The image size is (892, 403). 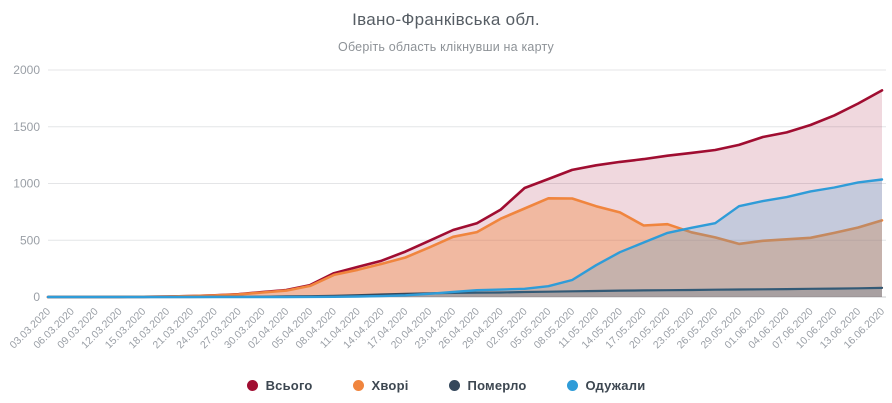 I want to click on legend-item-total: Всього, so click(x=279, y=385).